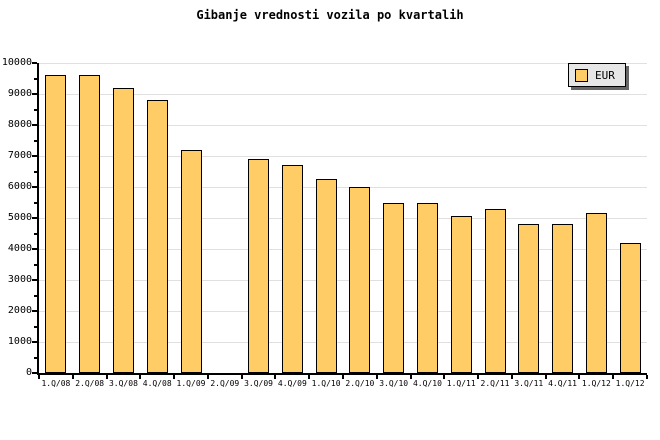  Describe the element at coordinates (123, 383) in the screenshot. I see `x-axis-tick-label: 3.Q/08` at that location.